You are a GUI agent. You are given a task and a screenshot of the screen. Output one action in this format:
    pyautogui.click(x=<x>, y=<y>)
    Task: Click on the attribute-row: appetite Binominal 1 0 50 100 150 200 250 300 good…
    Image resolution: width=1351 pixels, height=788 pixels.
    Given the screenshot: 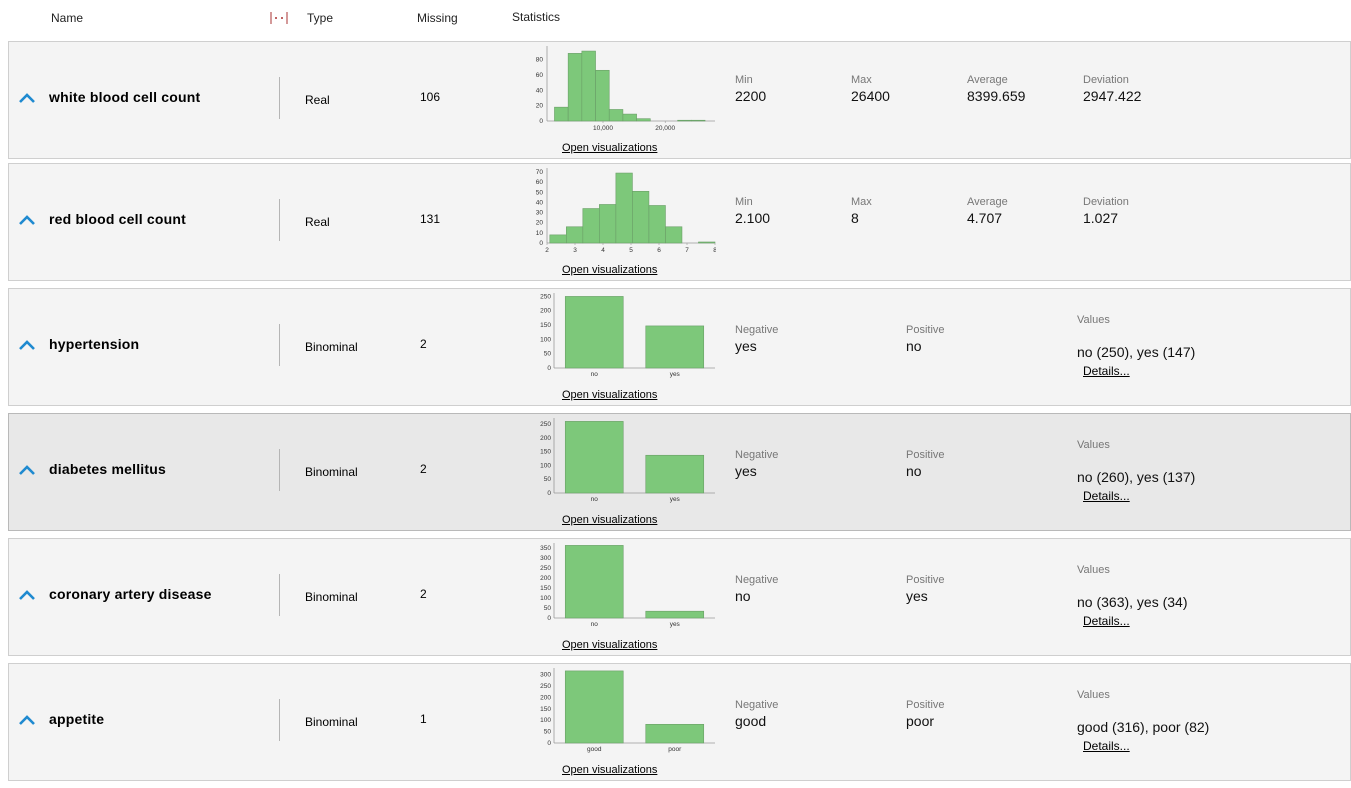 What is the action you would take?
    pyautogui.click(x=679, y=722)
    